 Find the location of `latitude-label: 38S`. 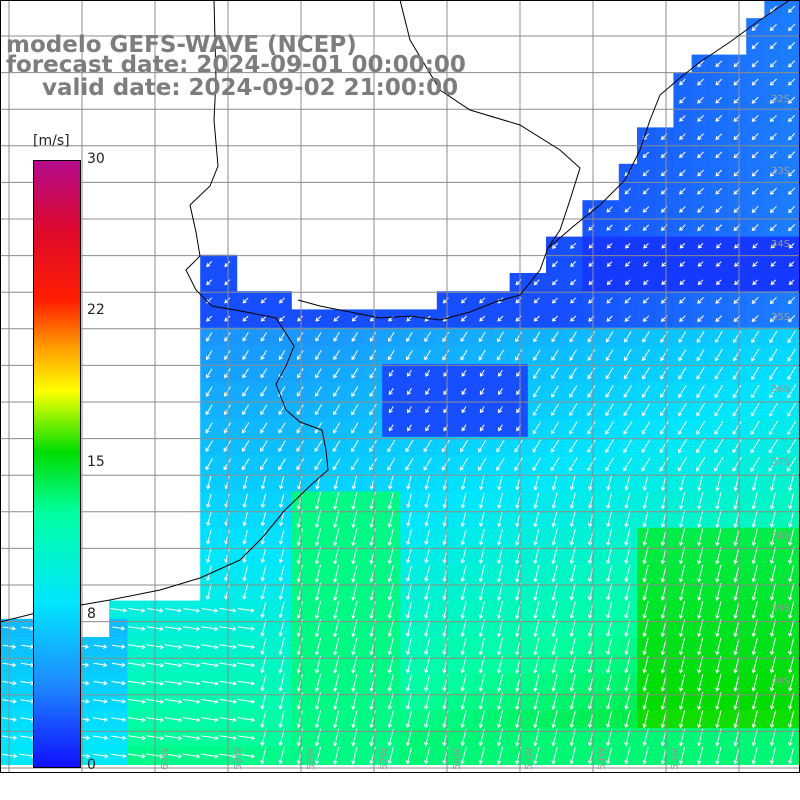

latitude-label: 38S is located at coordinates (781, 536).